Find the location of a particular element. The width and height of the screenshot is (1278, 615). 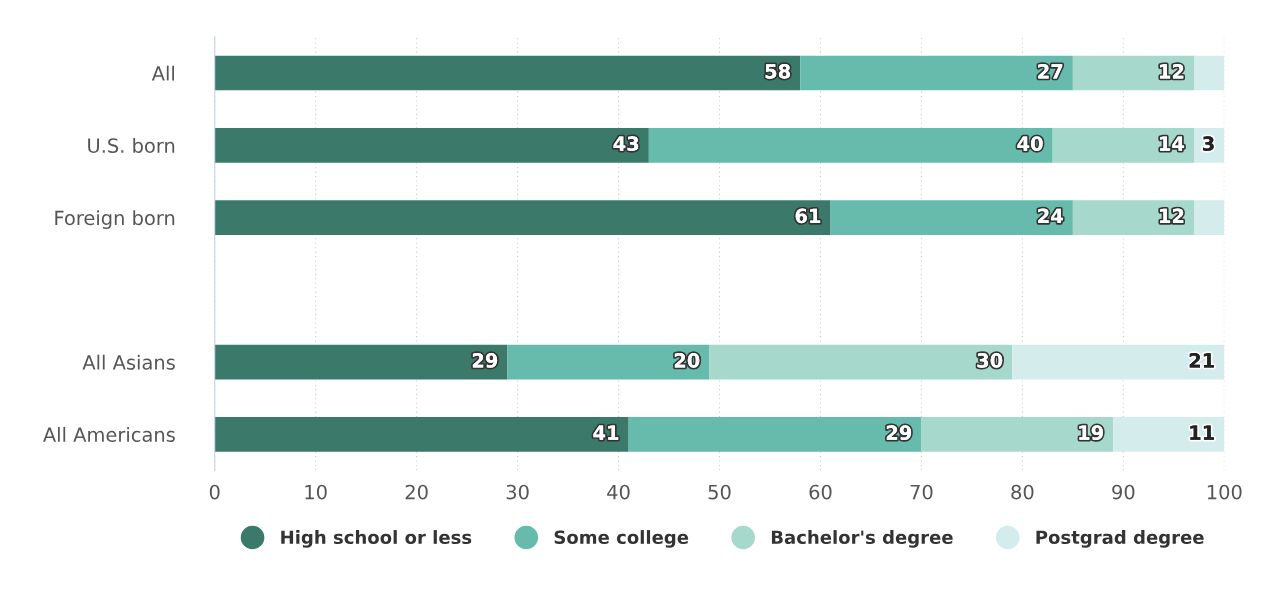

x-tick-label: 50 is located at coordinates (719, 492).